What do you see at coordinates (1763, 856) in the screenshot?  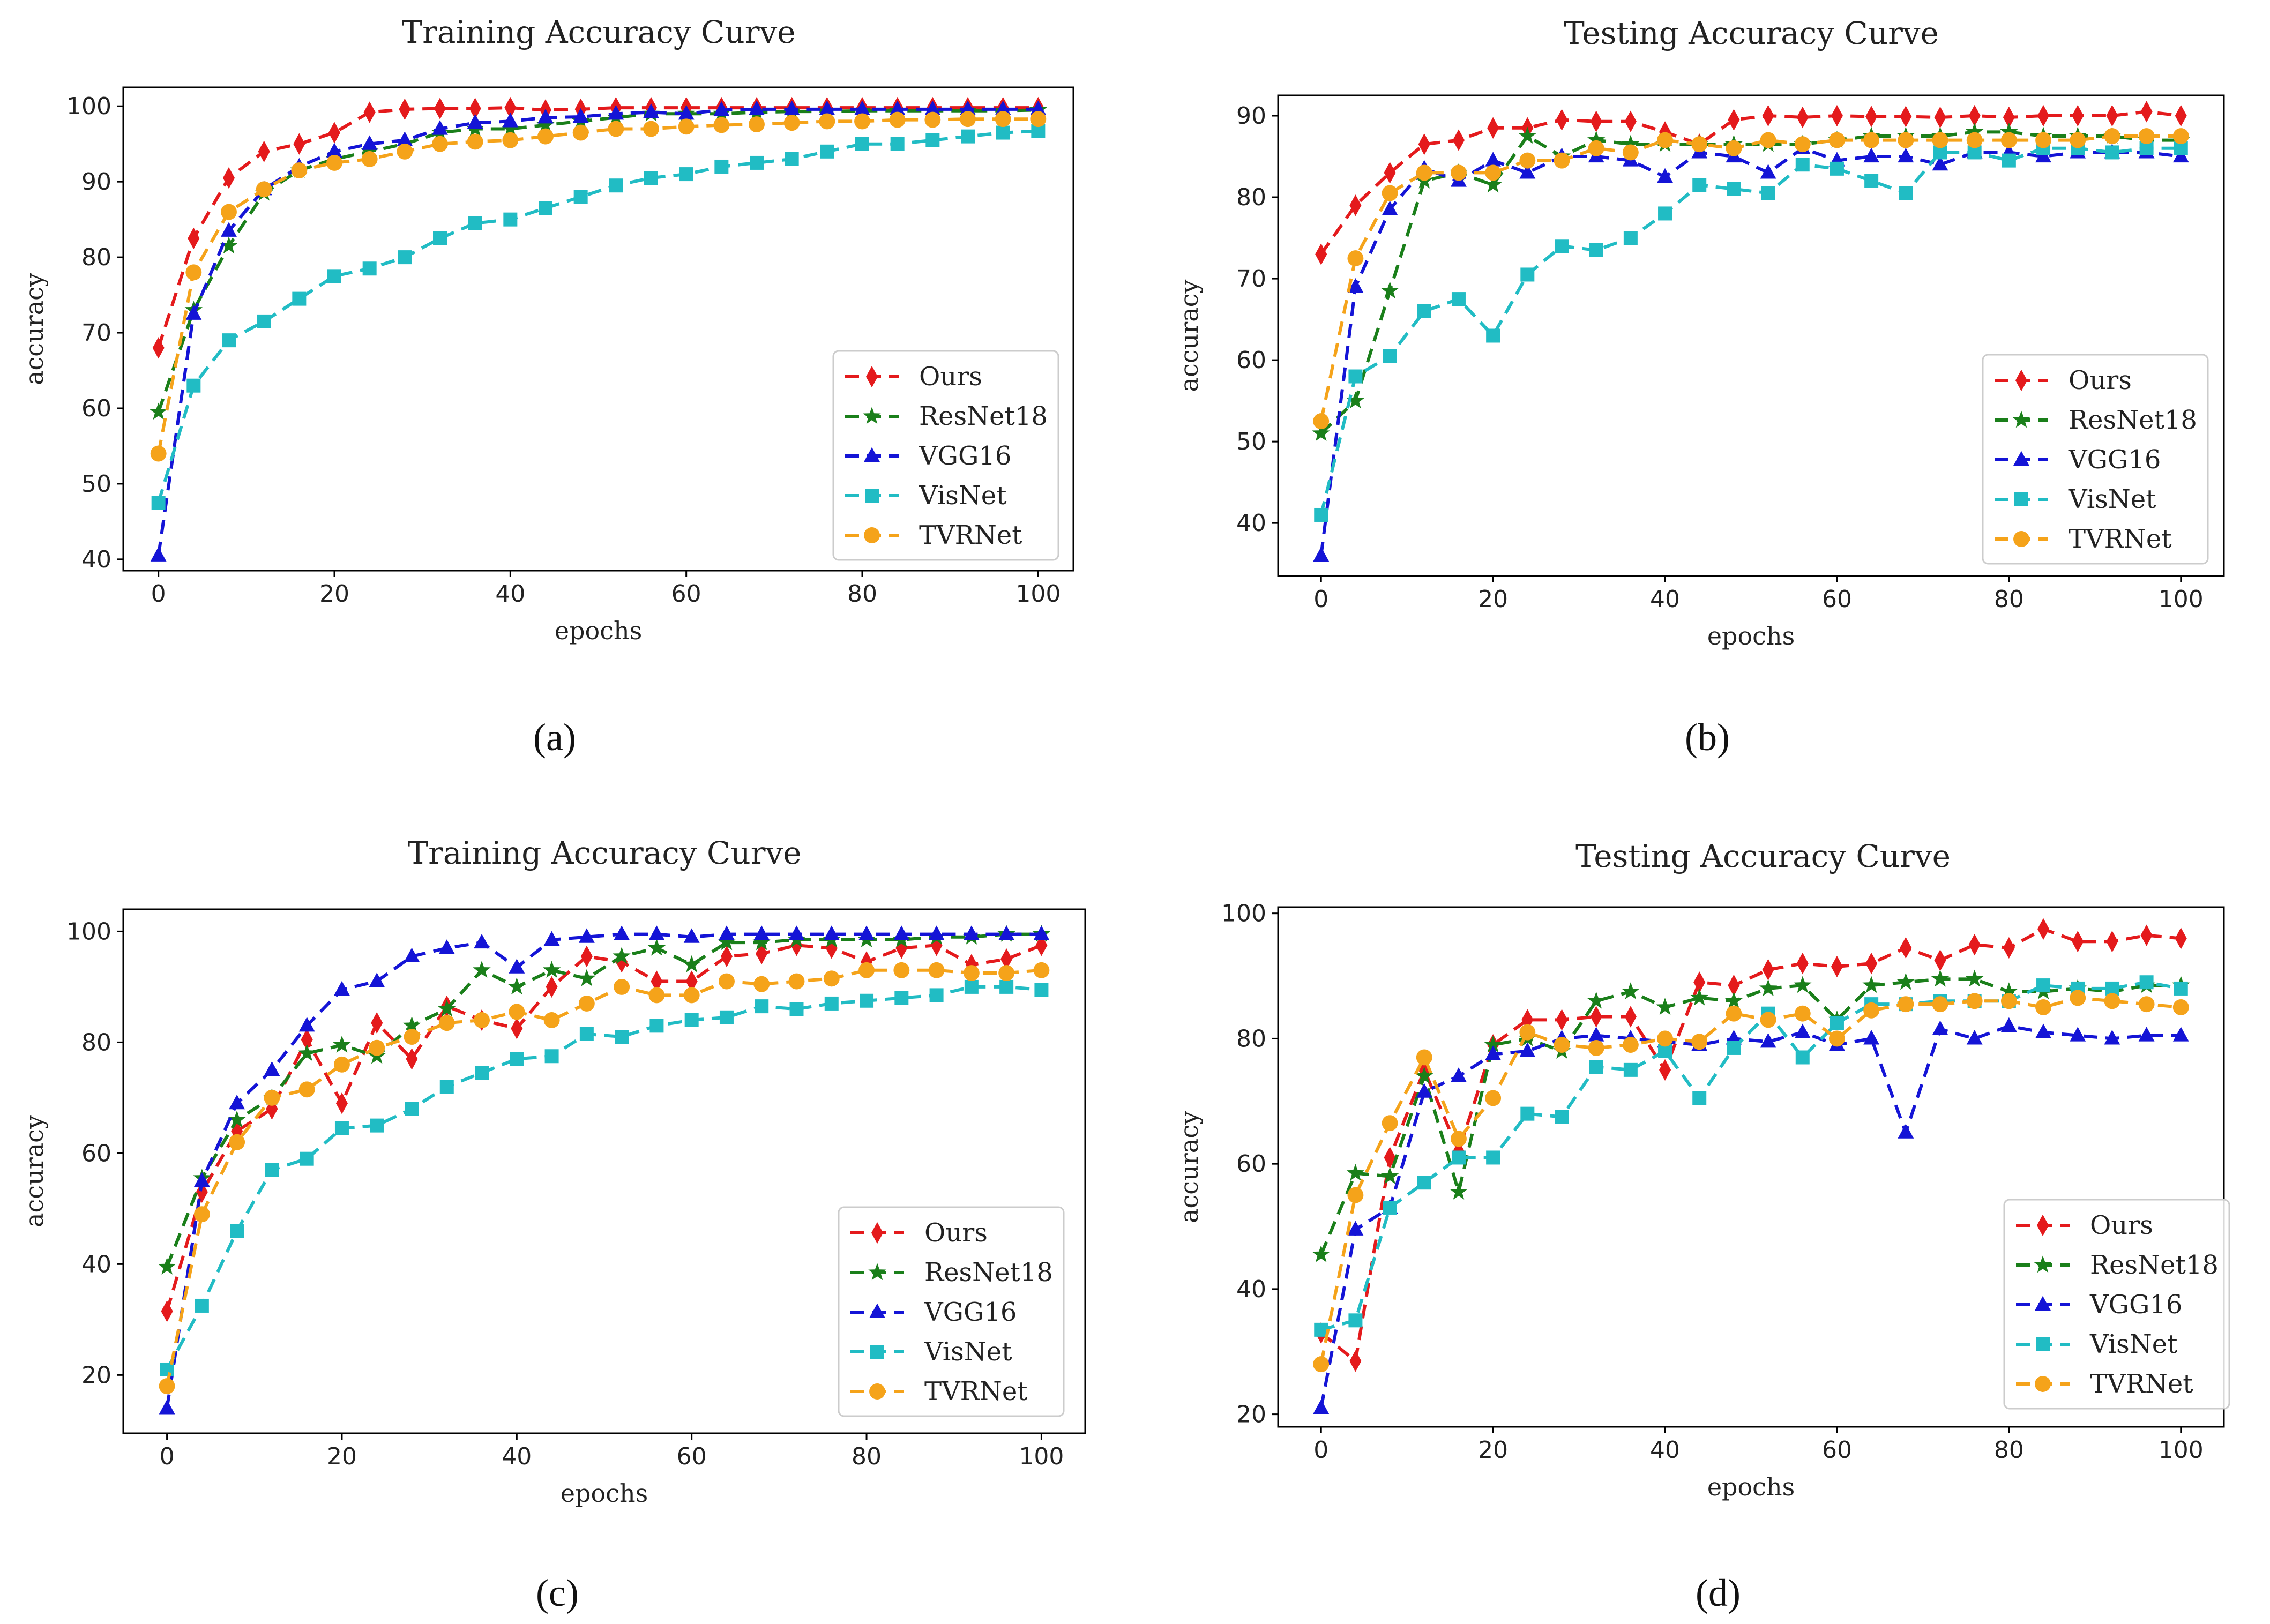 I see `chart-title: Testing Accuracy Curve` at bounding box center [1763, 856].